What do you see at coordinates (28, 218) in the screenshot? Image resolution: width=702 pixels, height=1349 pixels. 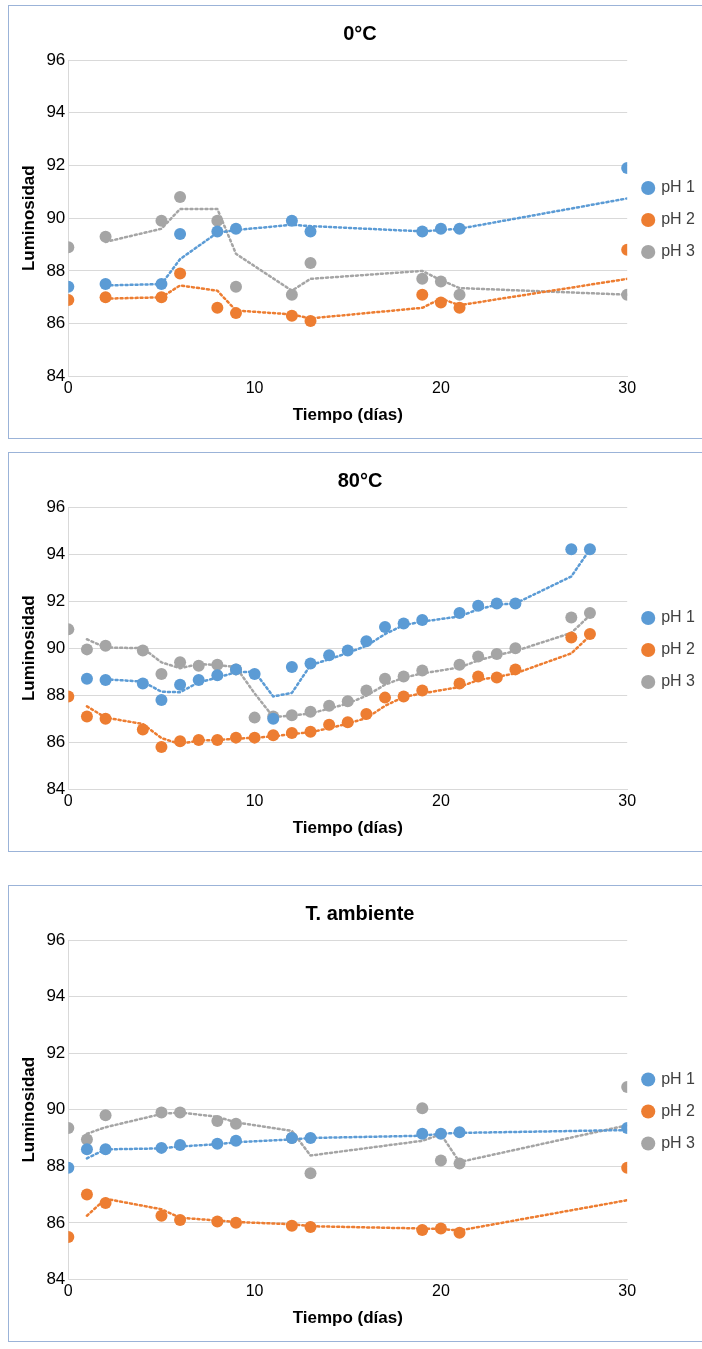 I see `y-axis-title: Luminosidad` at bounding box center [28, 218].